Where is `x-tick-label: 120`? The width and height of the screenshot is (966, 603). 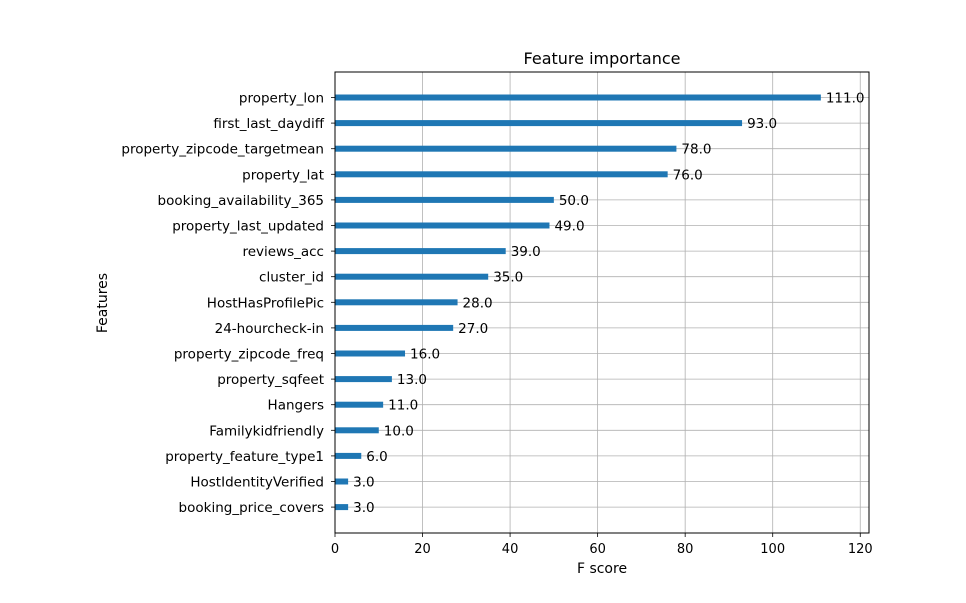 x-tick-label: 120 is located at coordinates (860, 549).